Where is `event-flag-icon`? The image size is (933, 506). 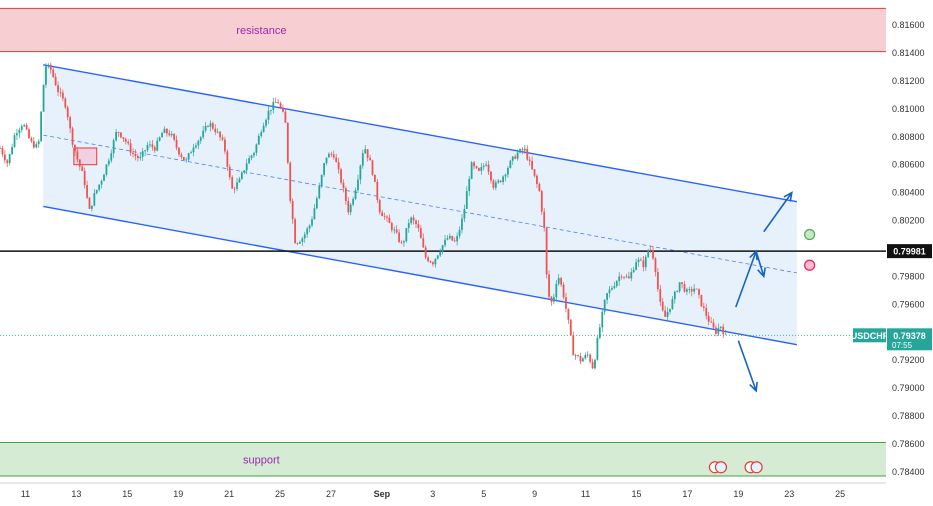 event-flag-icon is located at coordinates (721, 467).